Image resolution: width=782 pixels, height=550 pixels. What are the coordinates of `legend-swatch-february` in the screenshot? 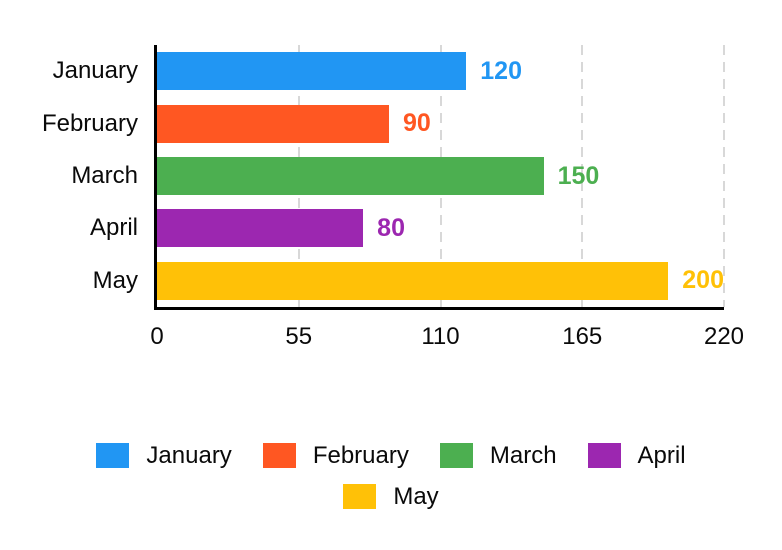 It's located at (279, 455).